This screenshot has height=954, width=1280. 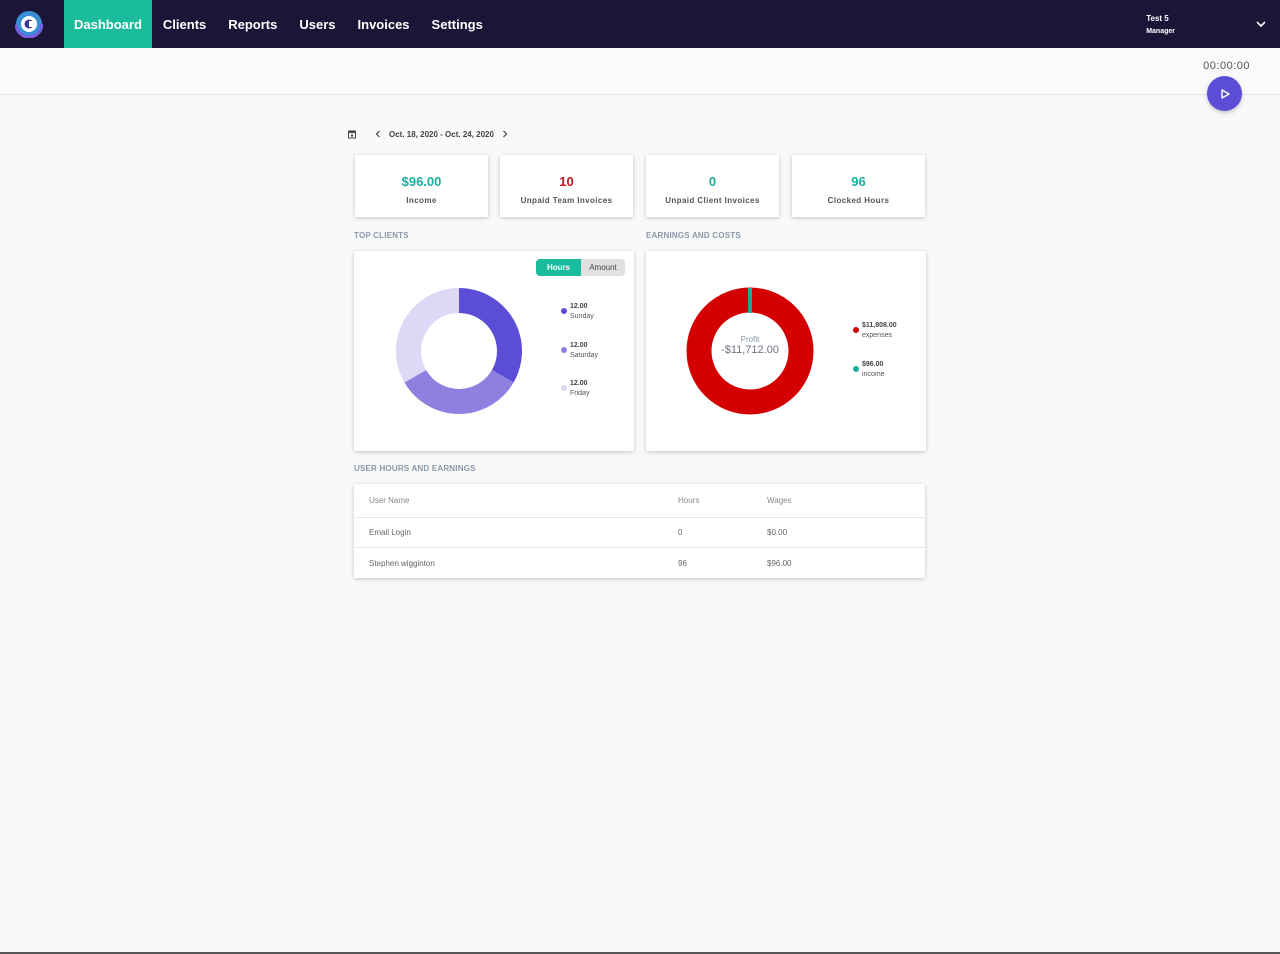 What do you see at coordinates (577, 312) in the screenshot?
I see `legend-item-sunday: 12.00 Sunday` at bounding box center [577, 312].